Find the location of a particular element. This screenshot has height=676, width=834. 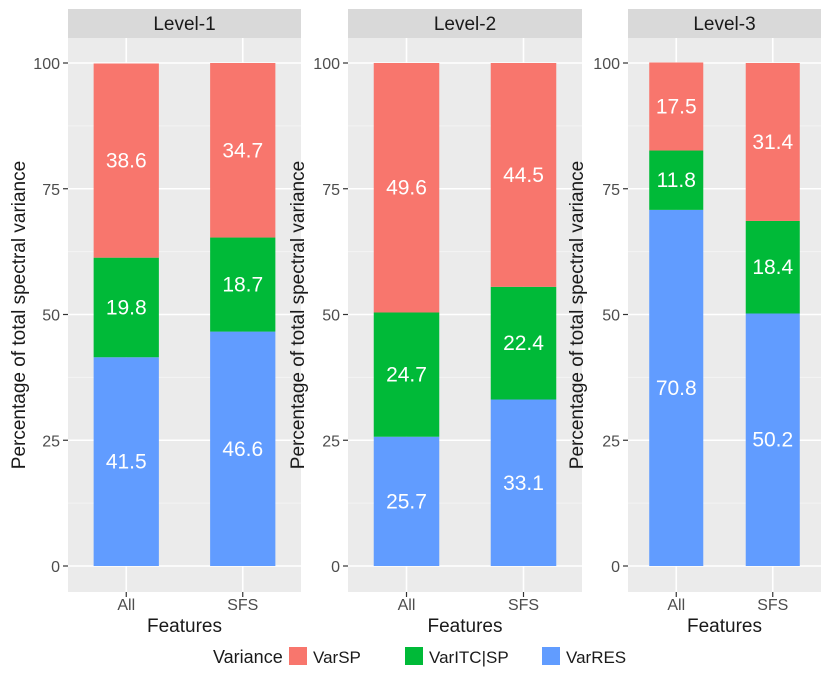

bar-value-label: 34.7 is located at coordinates (242, 150).